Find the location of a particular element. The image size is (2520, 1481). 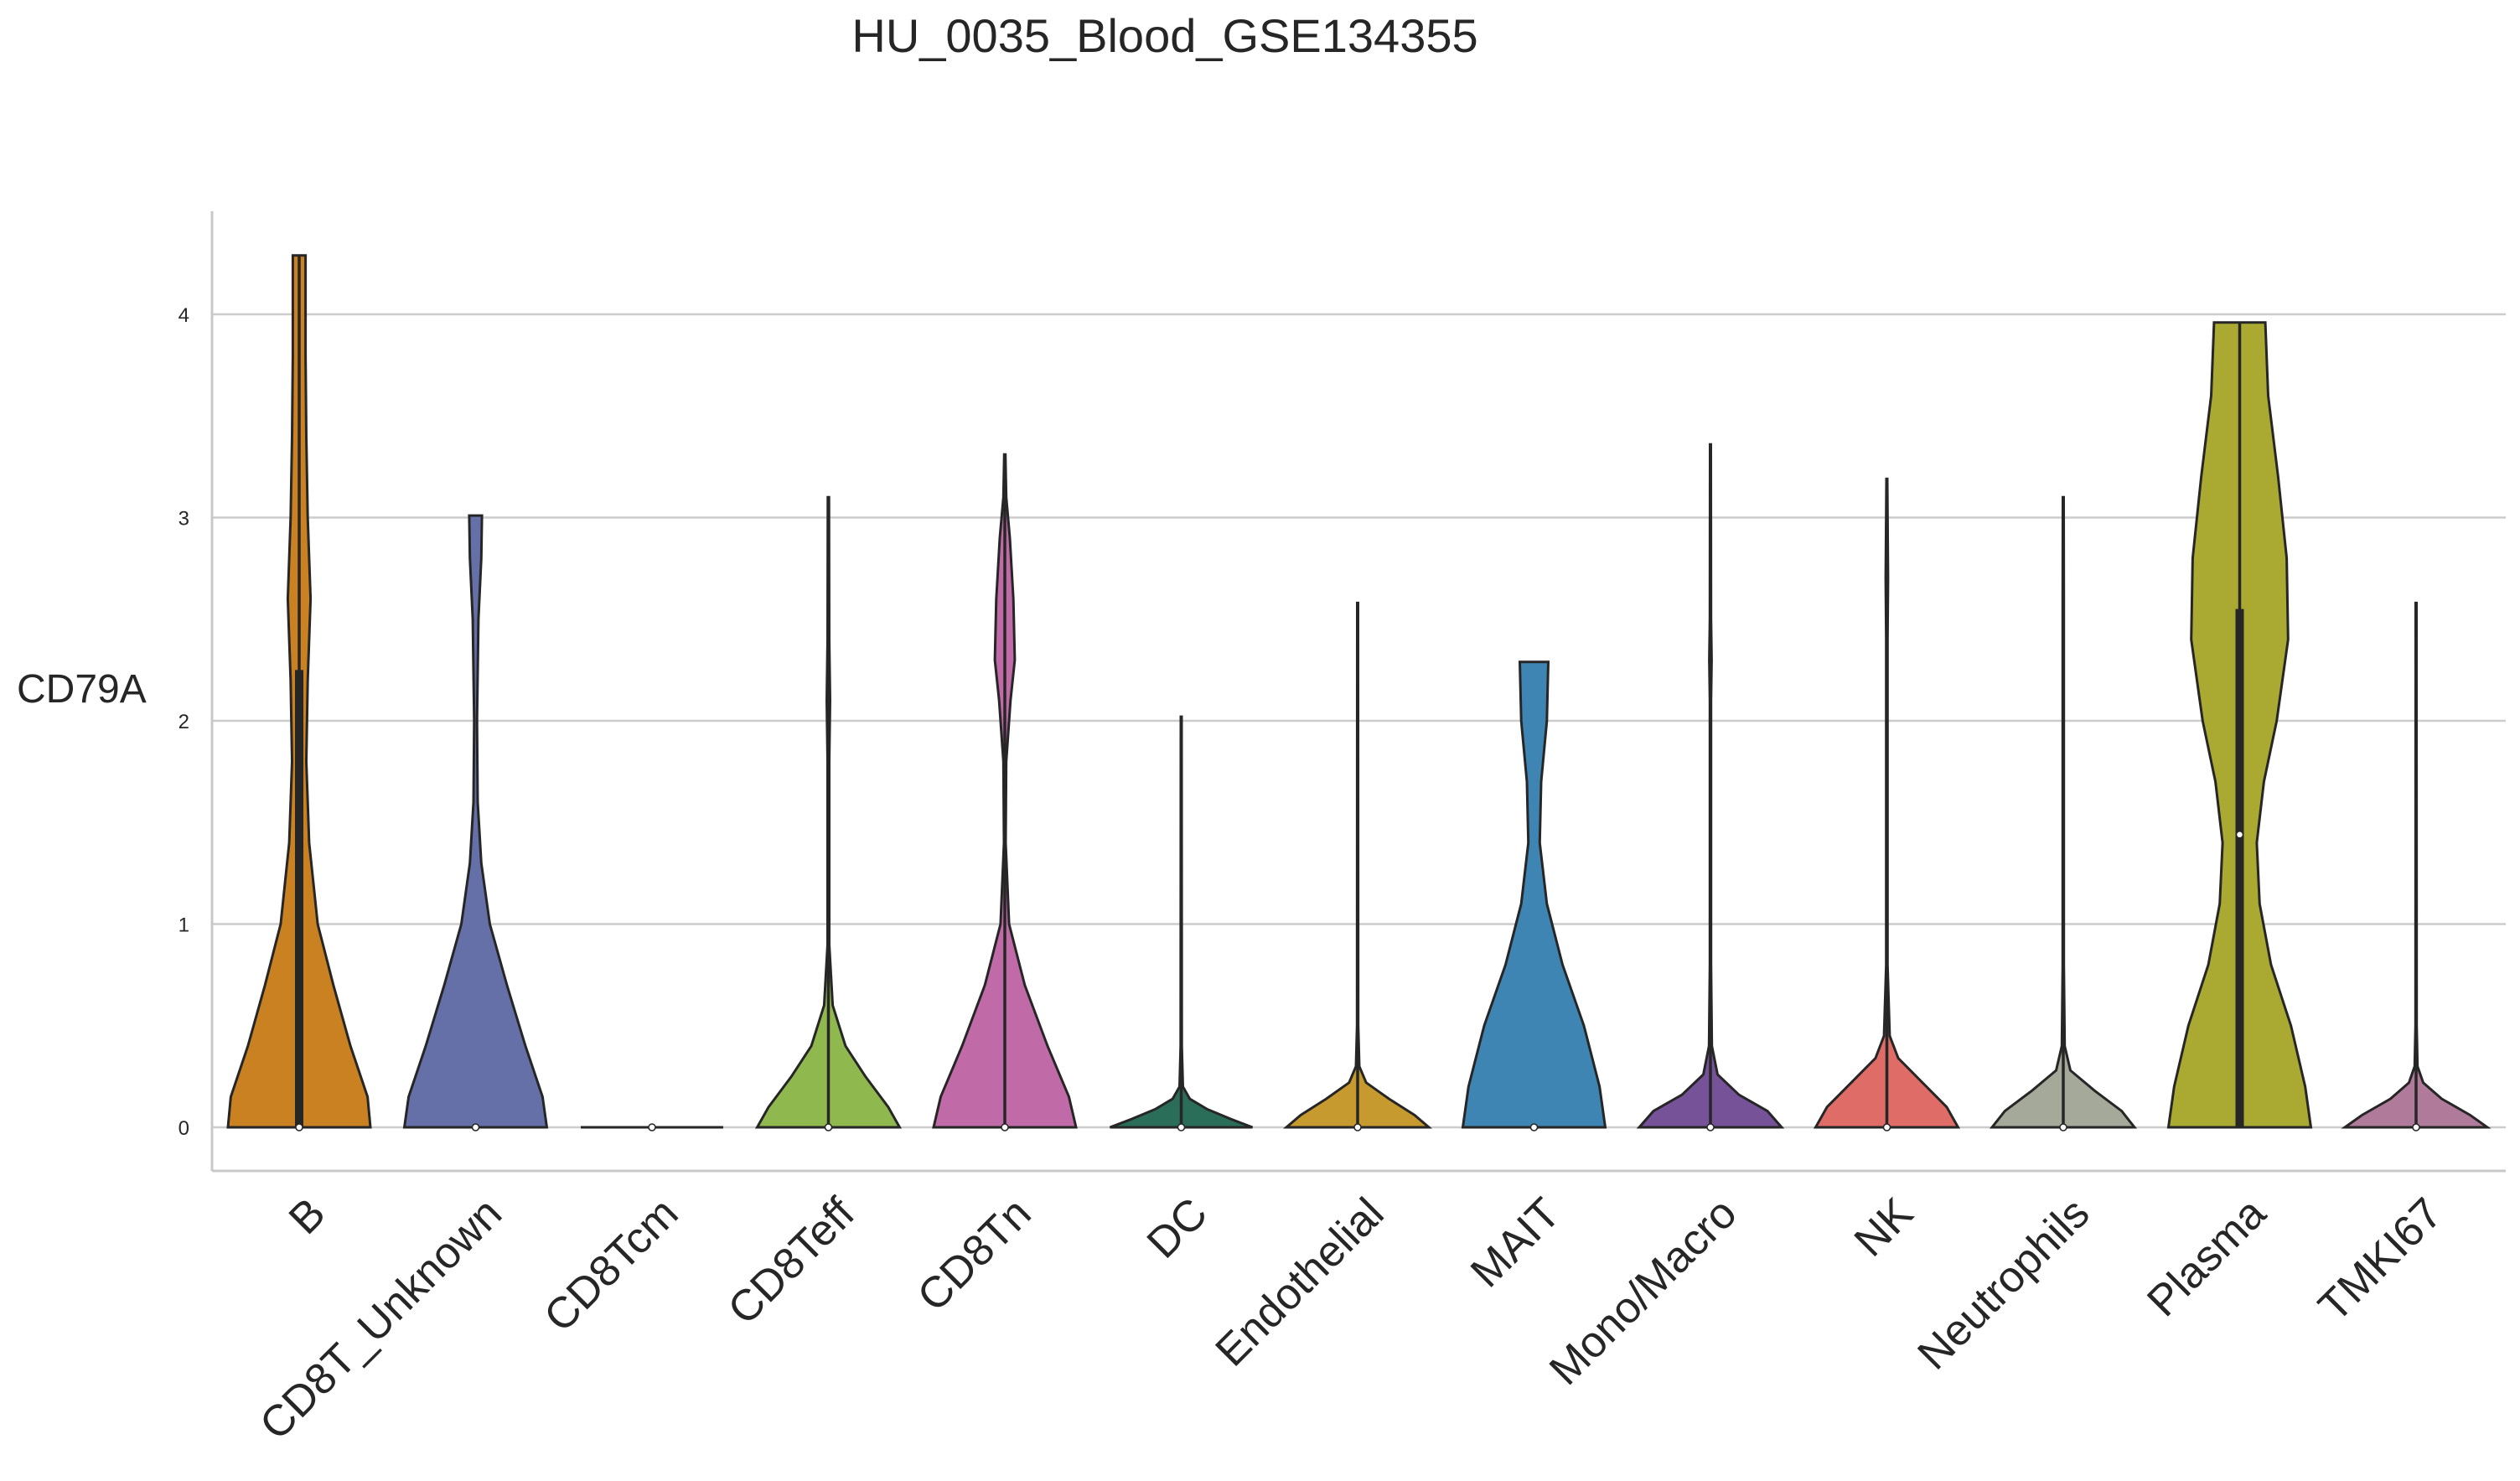

violin-tmki67 is located at coordinates (2416, 867).